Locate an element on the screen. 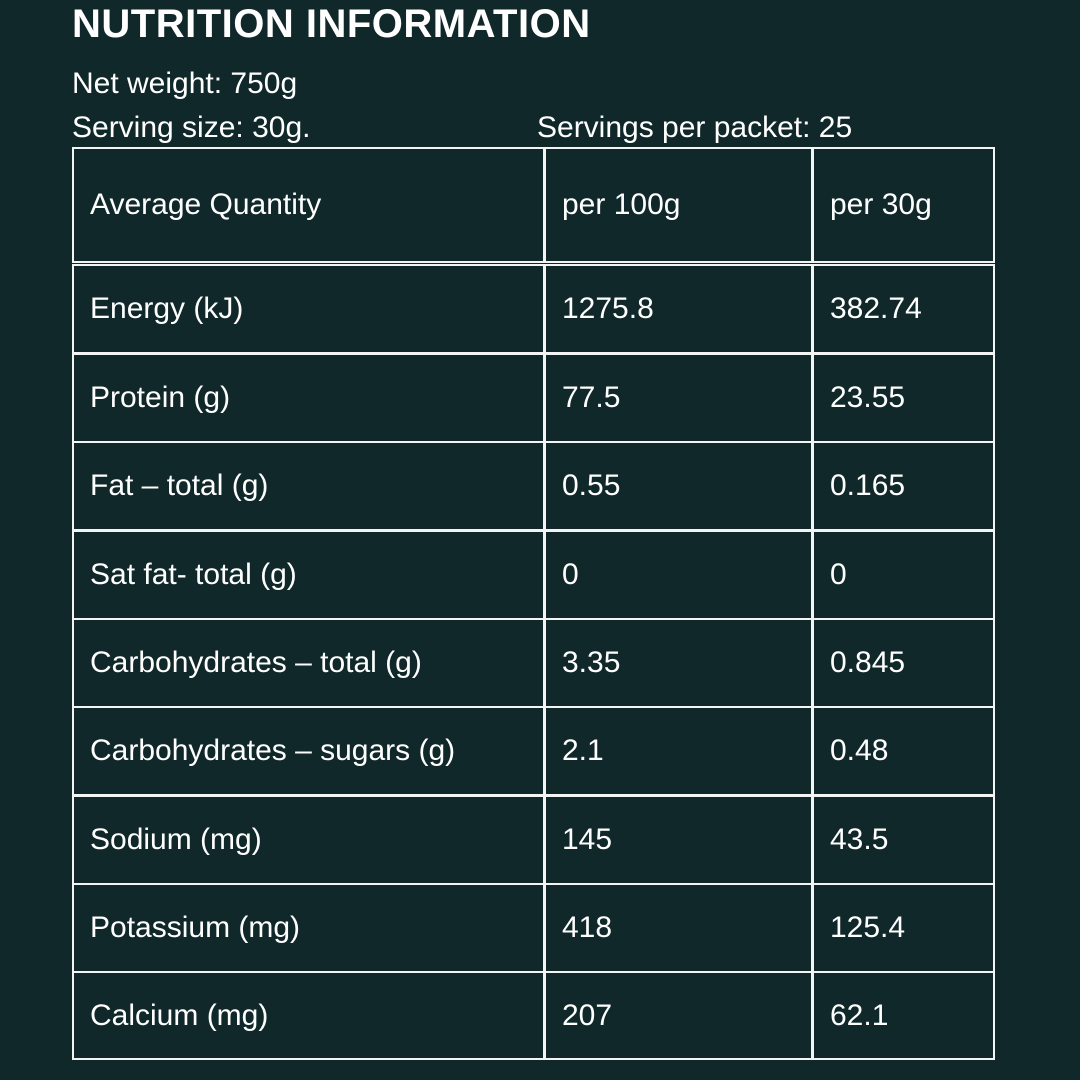 The image size is (1080, 1080). row-value-per-serving: 125.4 is located at coordinates (903, 928).